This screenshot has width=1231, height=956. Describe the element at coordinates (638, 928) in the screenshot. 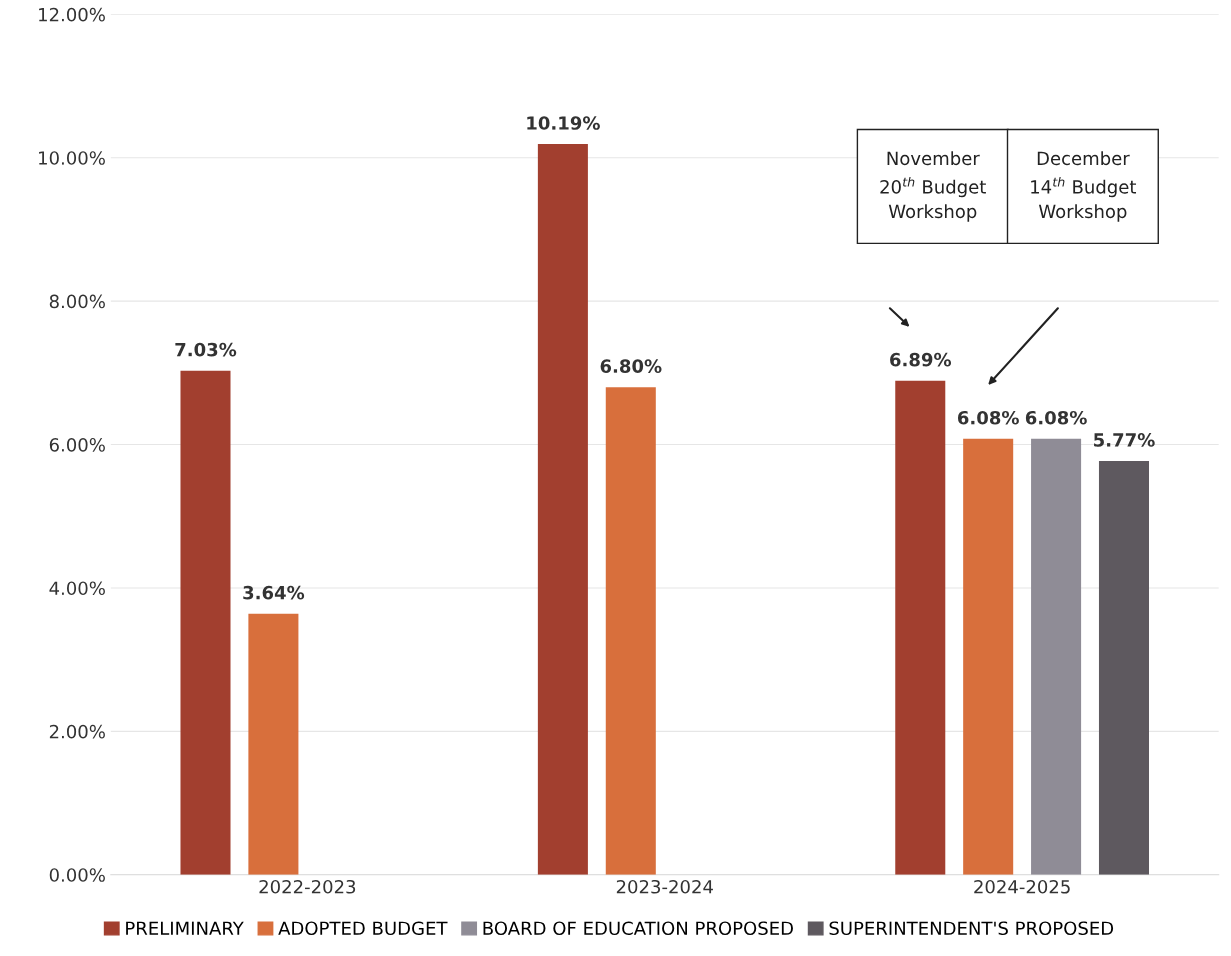

I see `legend-label: BOARD OF EDUCATION PROPOSED` at that location.